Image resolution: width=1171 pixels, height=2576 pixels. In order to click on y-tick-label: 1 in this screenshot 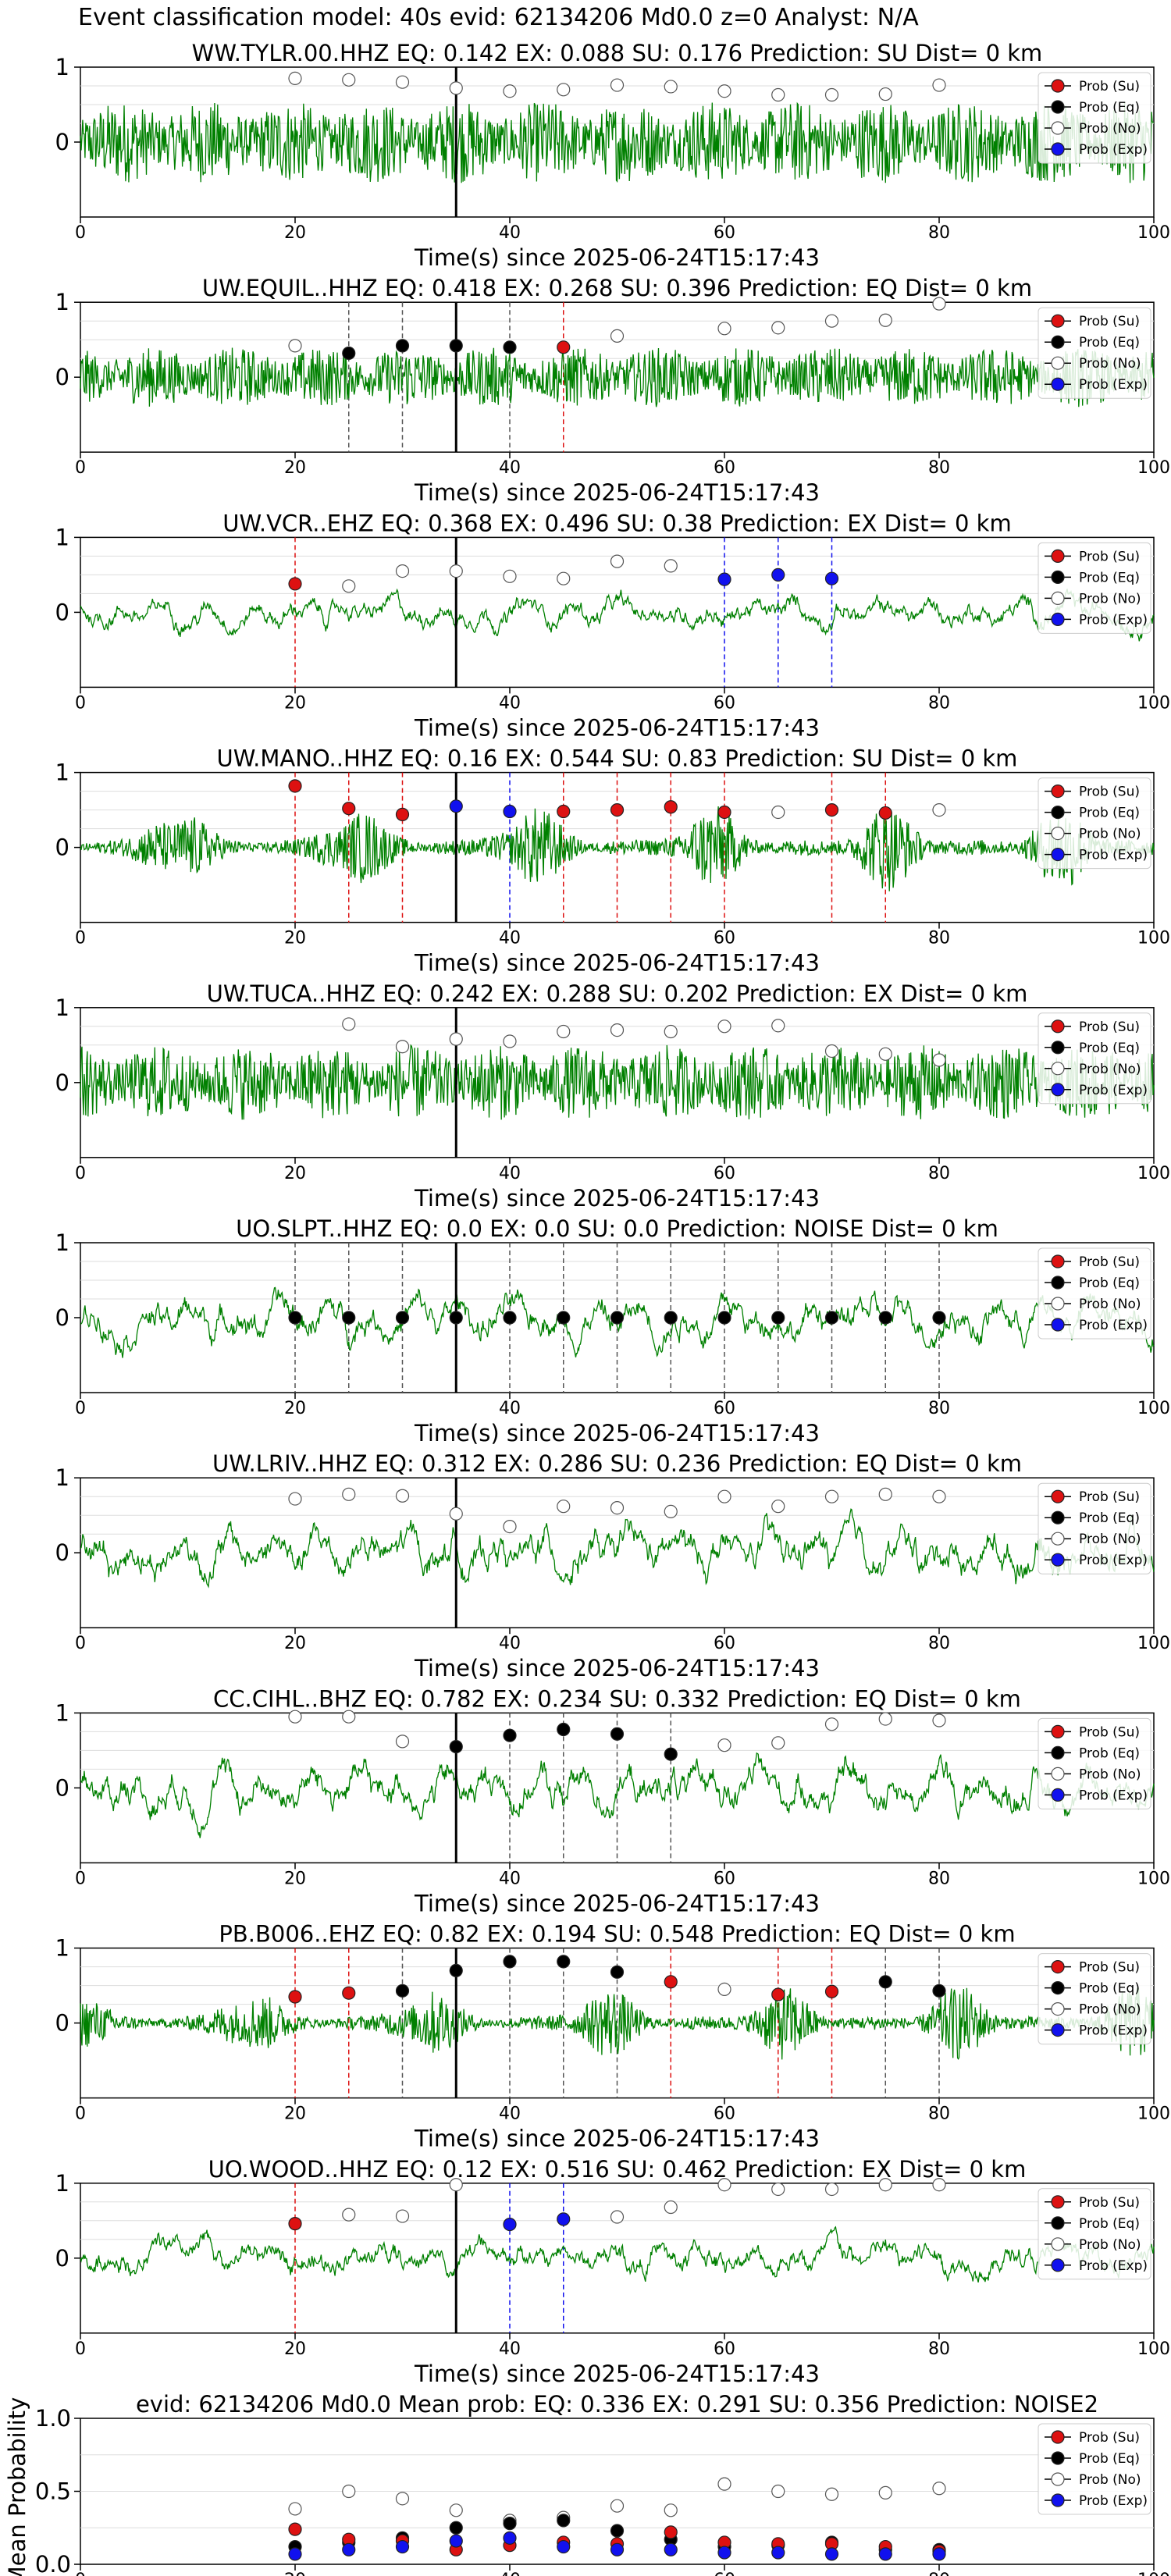, I will do `click(62, 537)`.